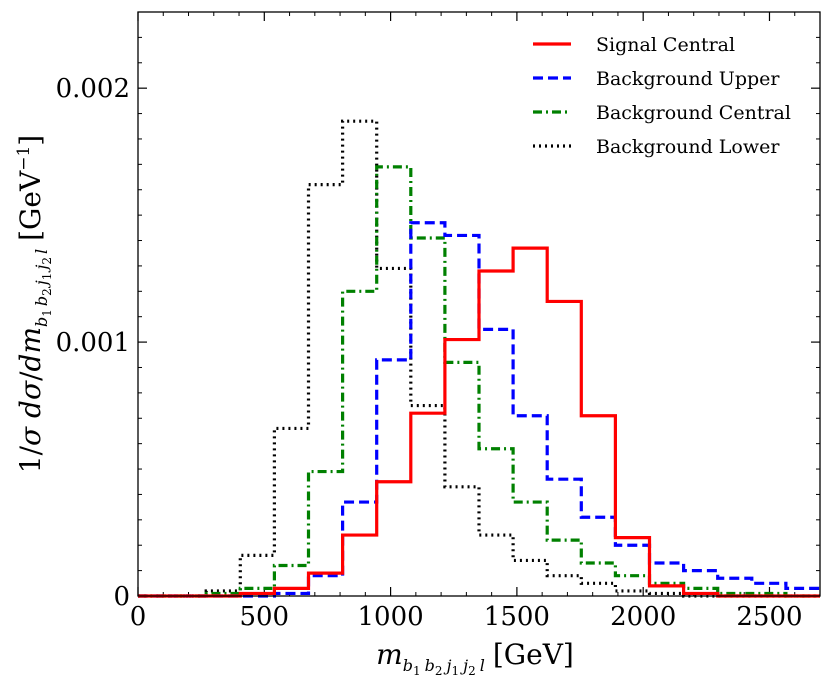  Describe the element at coordinates (688, 79) in the screenshot. I see `legend-label: Background Upper` at that location.